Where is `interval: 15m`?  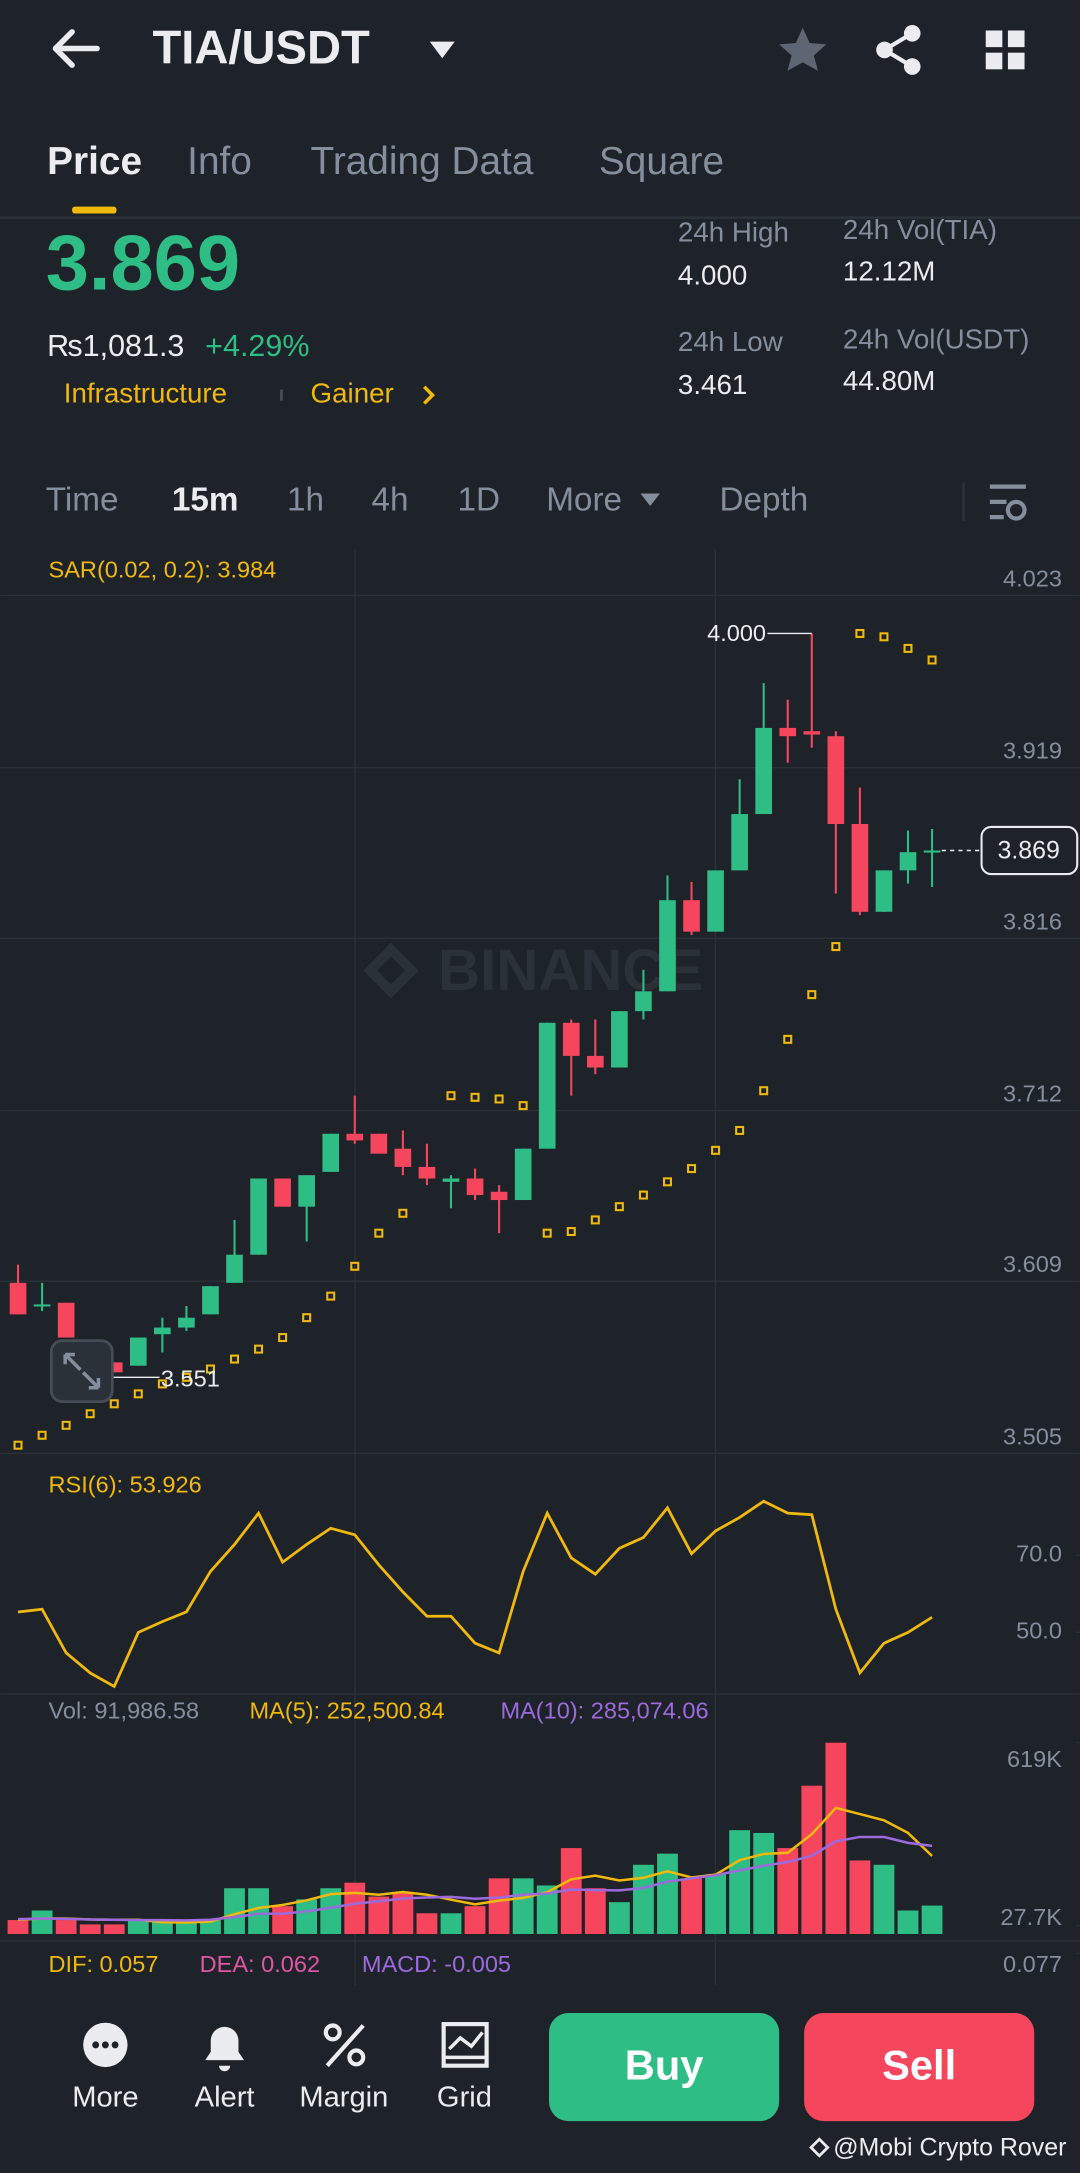 interval: 15m is located at coordinates (205, 500).